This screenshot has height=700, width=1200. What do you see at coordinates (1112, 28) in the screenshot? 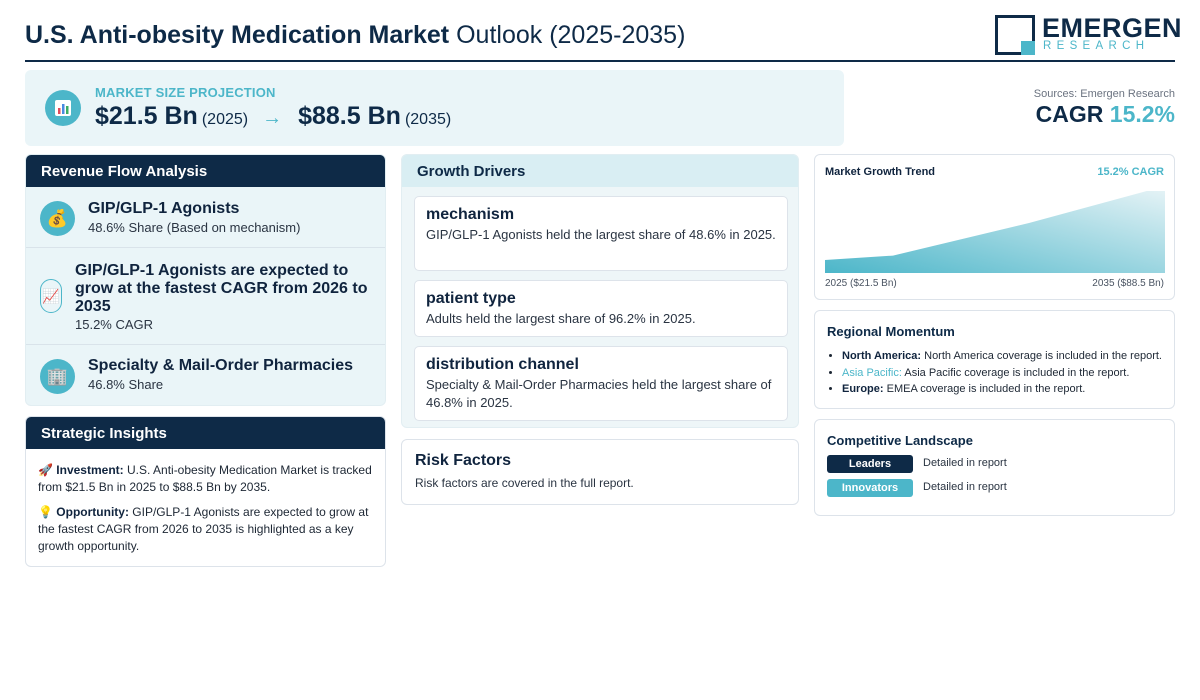
I see `logo-main-text: EMERGEN` at bounding box center [1112, 28].